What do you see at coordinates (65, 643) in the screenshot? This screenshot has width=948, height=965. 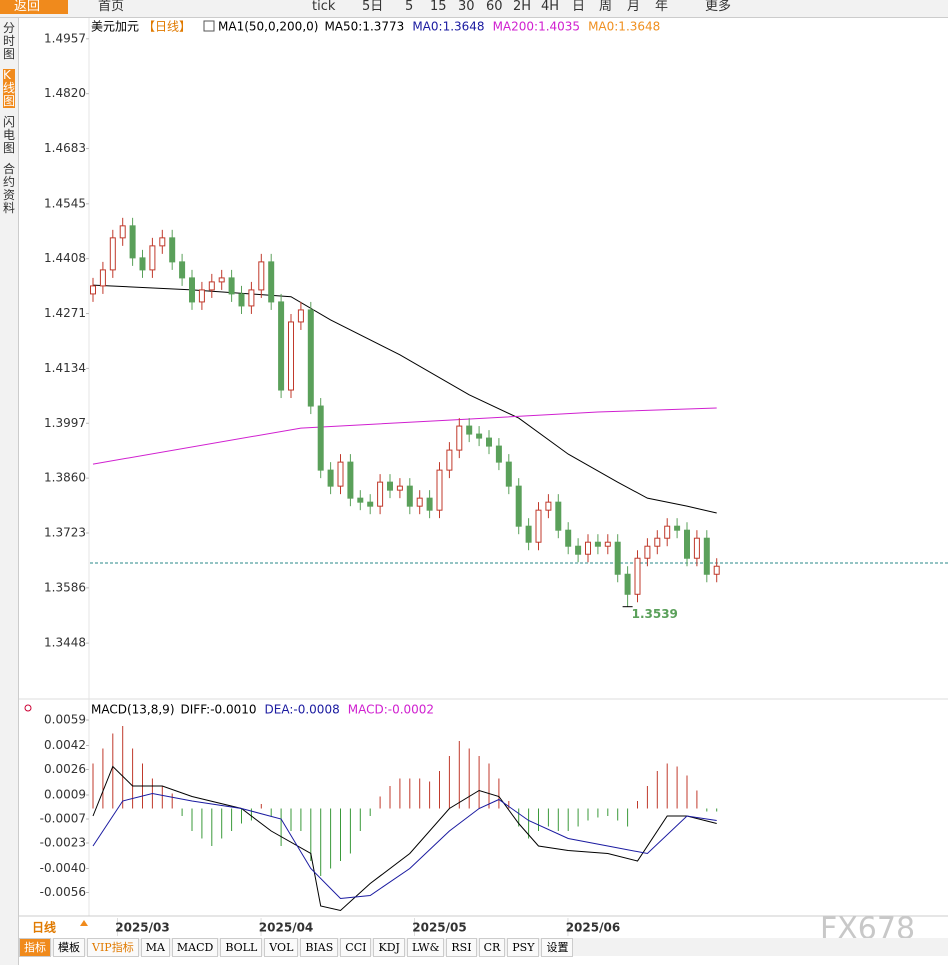 I see `y-tick-label: 1.3448` at bounding box center [65, 643].